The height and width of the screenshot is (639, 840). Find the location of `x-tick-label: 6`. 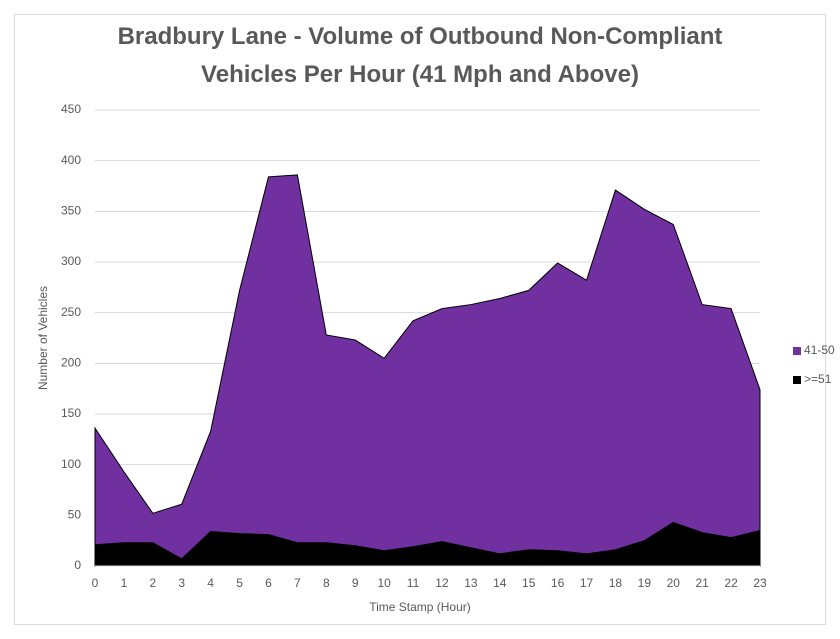

x-tick-label: 6 is located at coordinates (268, 583).